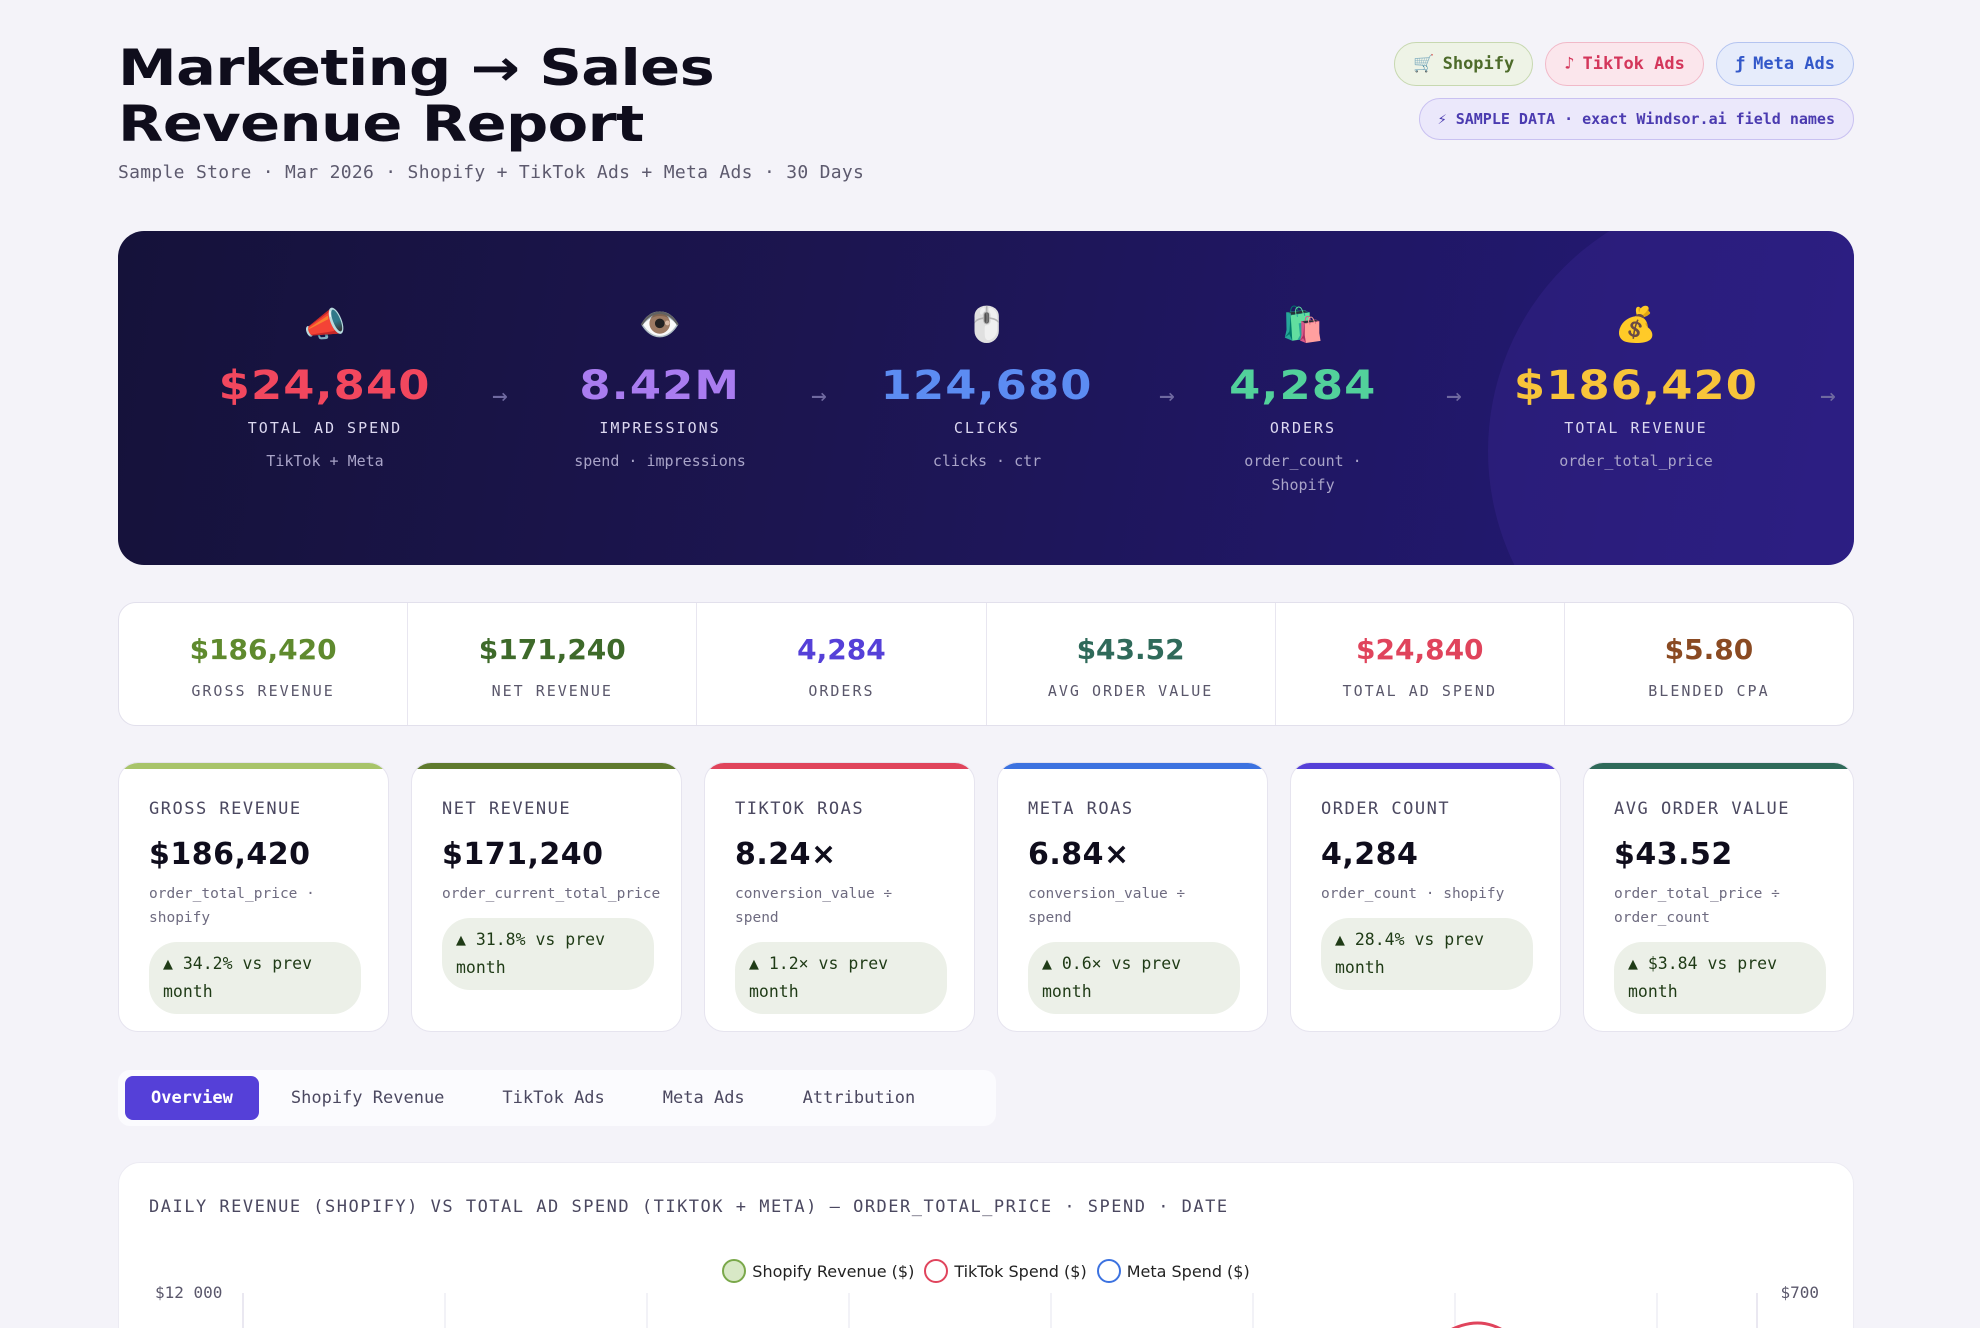  Describe the element at coordinates (1427, 954) in the screenshot. I see `kpi-delta-badge: ▲ 28.4% vs prev month` at that location.